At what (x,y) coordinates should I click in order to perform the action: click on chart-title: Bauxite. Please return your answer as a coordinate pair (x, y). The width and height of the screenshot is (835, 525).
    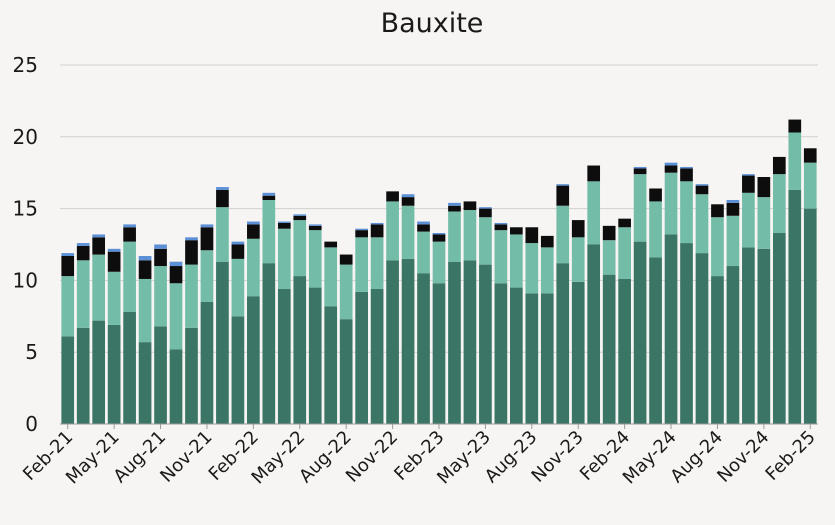
    Looking at the image, I should click on (432, 23).